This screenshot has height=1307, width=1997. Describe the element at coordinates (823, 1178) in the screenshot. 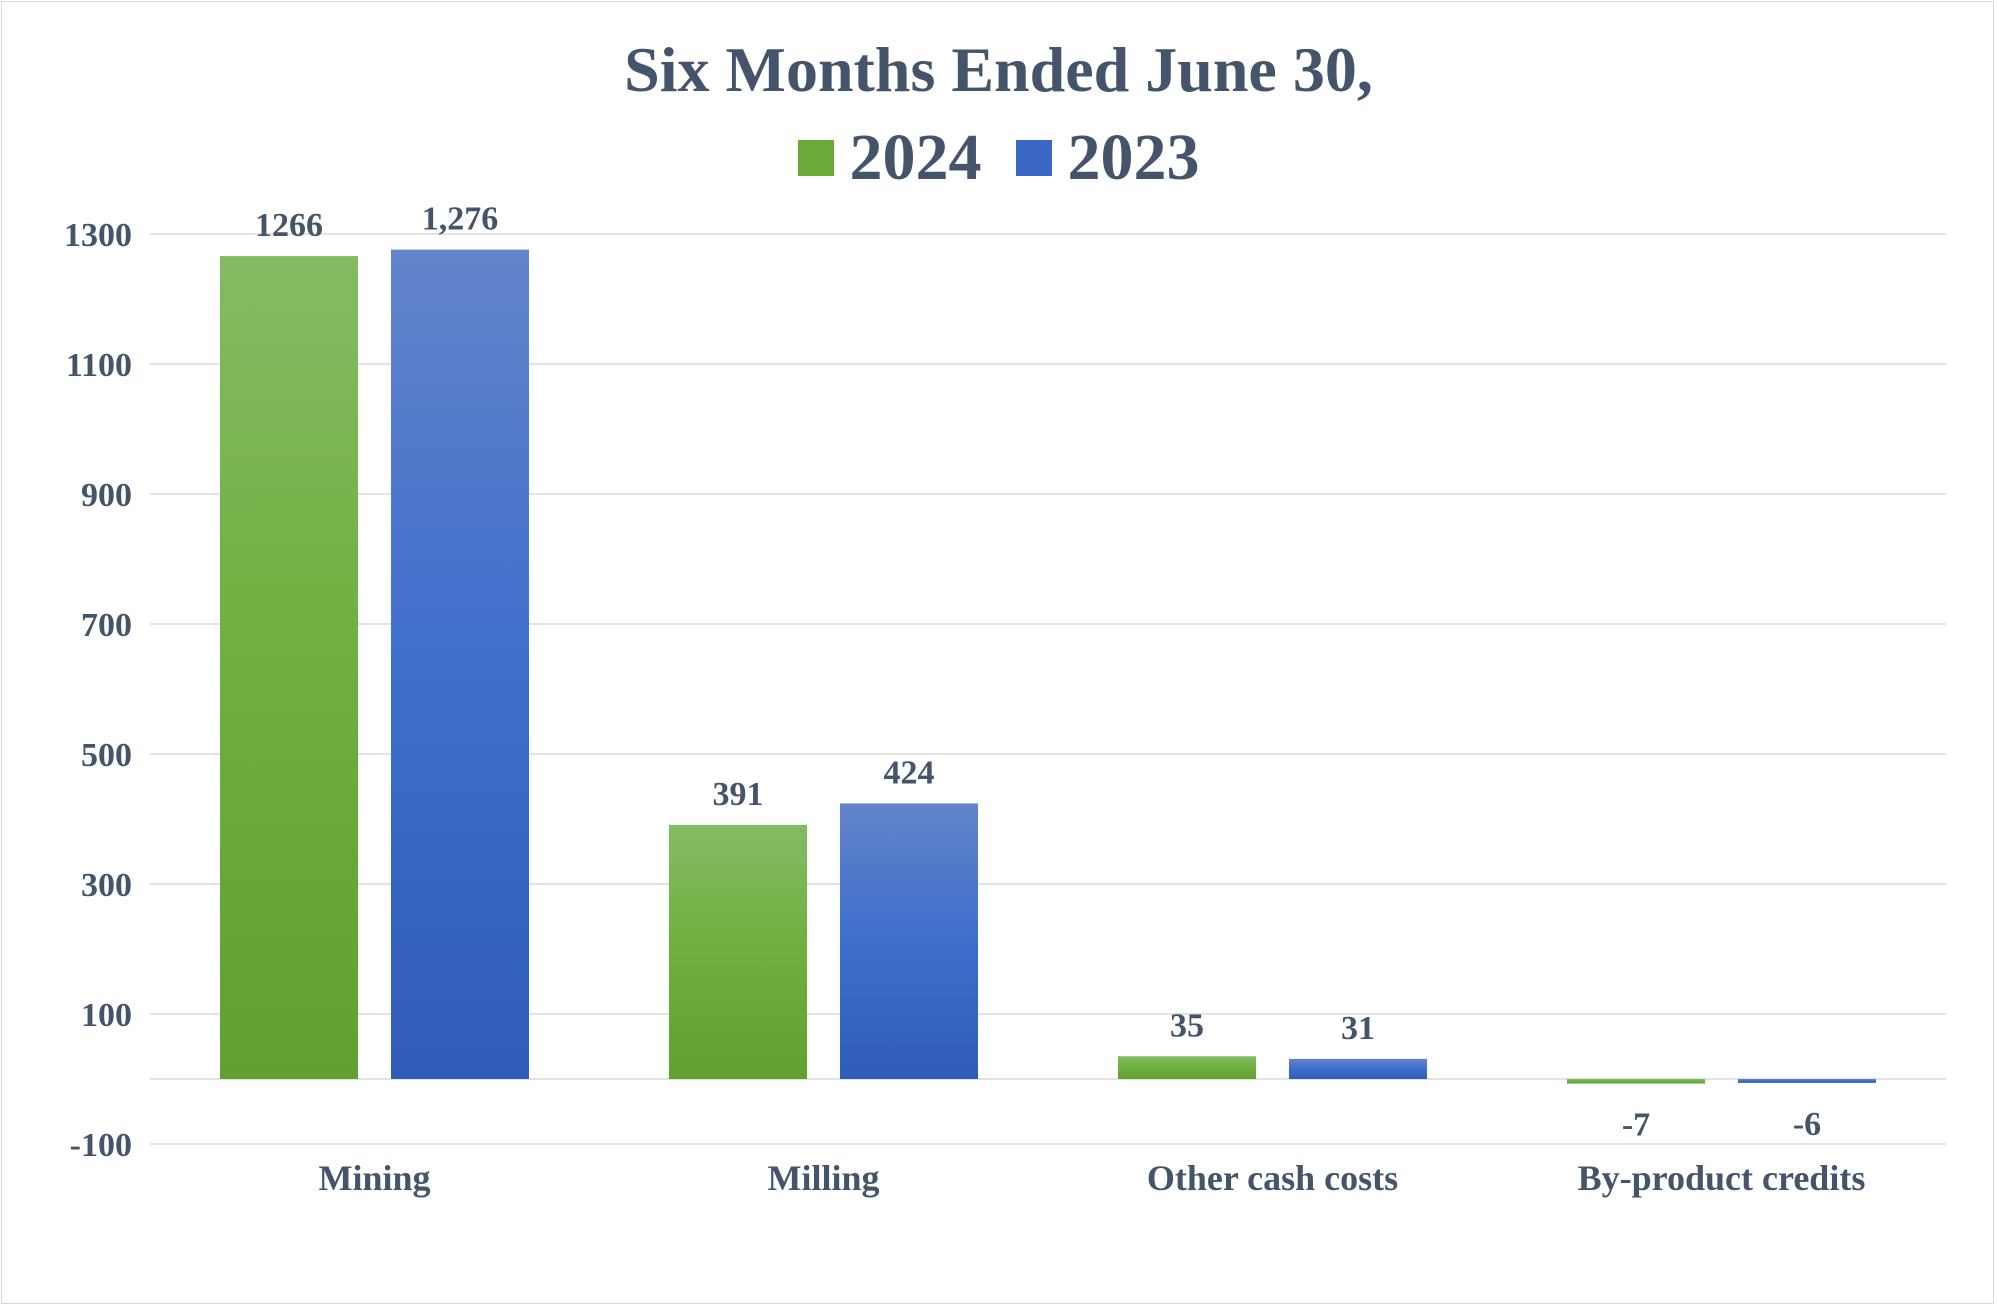

I see `category-label: Milling` at that location.